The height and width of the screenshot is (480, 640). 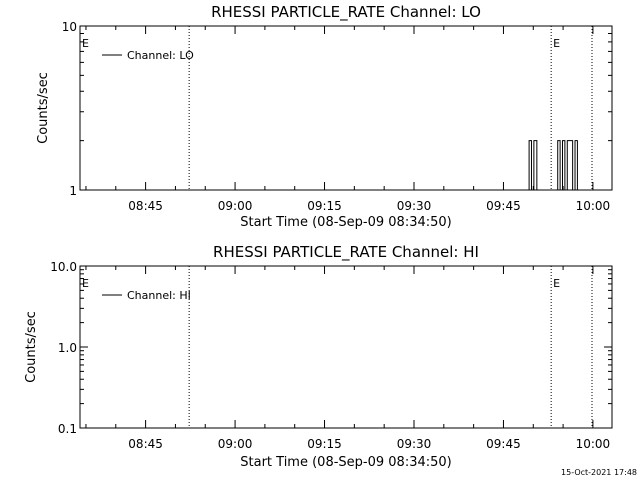 I want to click on y-tick-label: 10.0, so click(x=63, y=267).